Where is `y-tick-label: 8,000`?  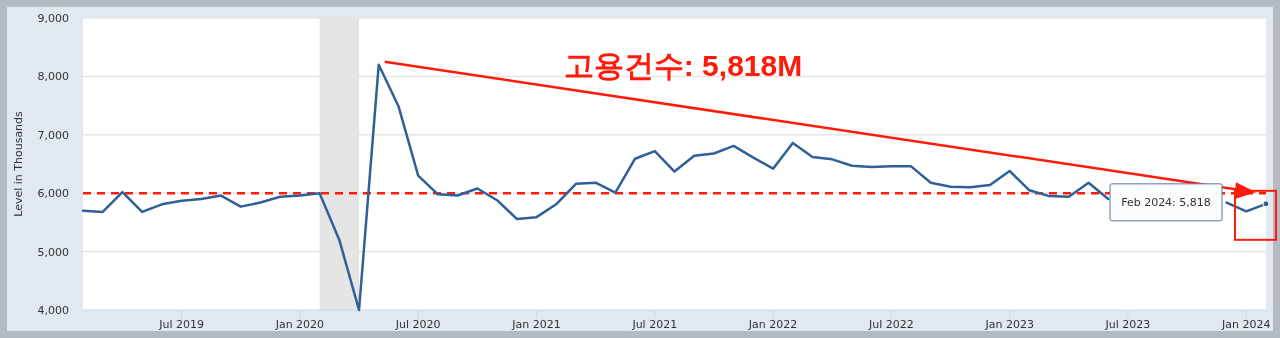
y-tick-label: 8,000 is located at coordinates (53, 77).